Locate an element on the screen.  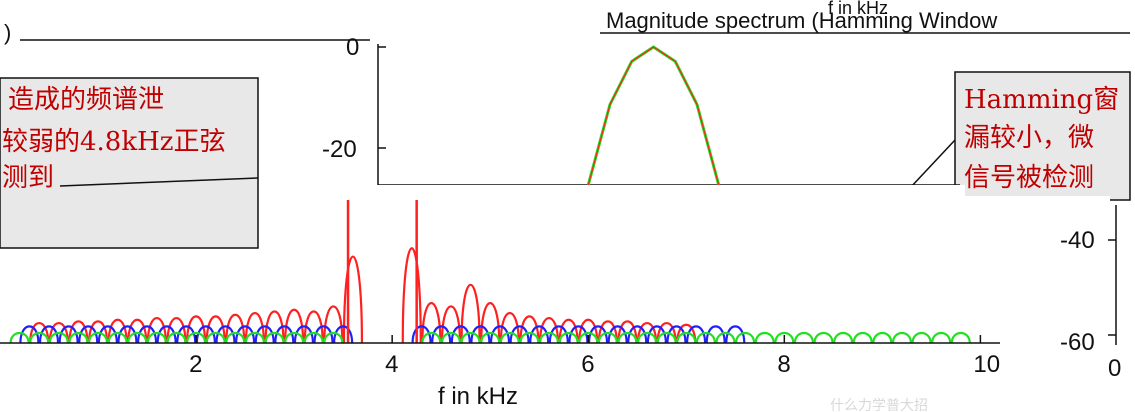
inset-hamming-peak is located at coordinates (653, 115).